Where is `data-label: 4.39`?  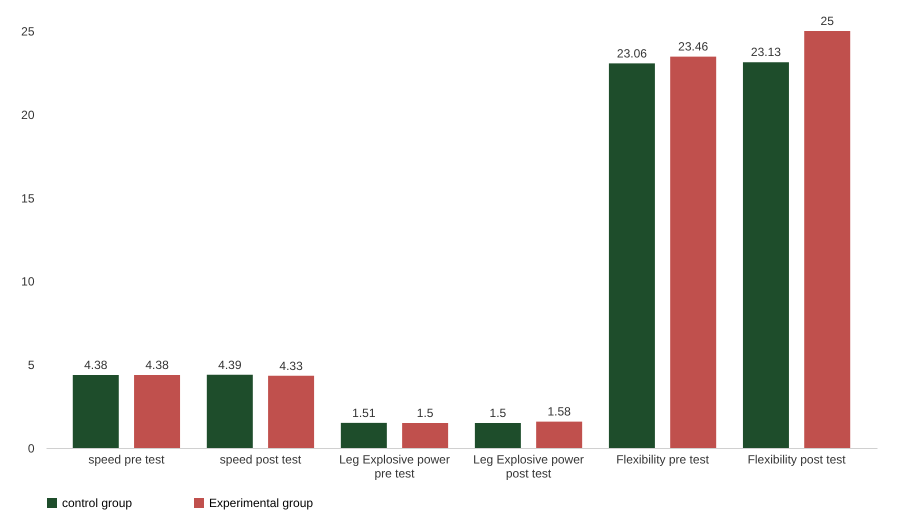
data-label: 4.39 is located at coordinates (230, 365).